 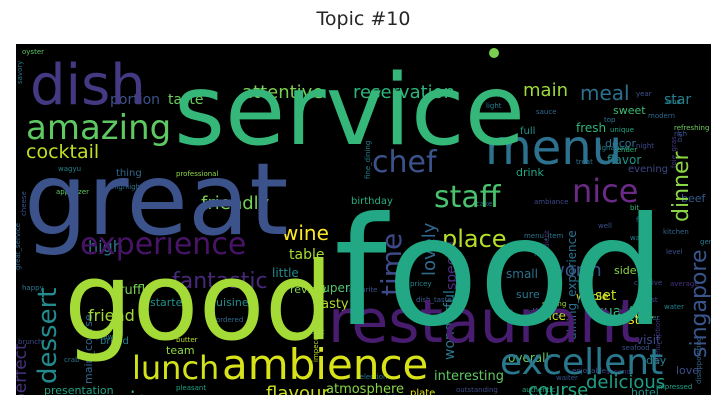 What do you see at coordinates (676, 232) in the screenshot?
I see `word-t45: kitchen` at bounding box center [676, 232].